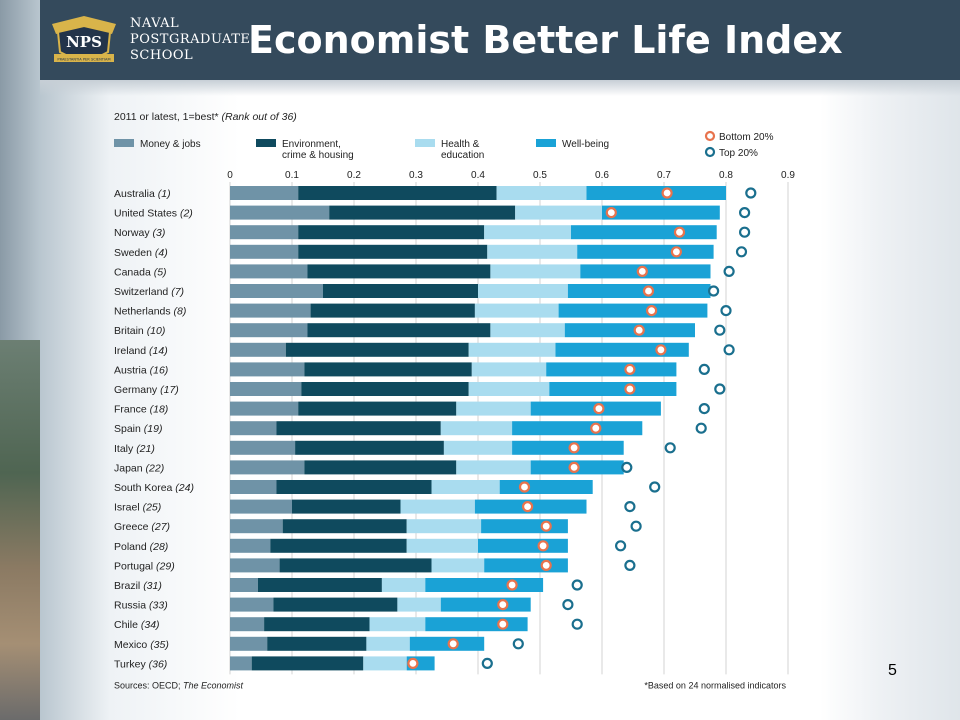 The height and width of the screenshot is (720, 960). Describe the element at coordinates (155, 468) in the screenshot. I see `country-rank: (22)` at that location.